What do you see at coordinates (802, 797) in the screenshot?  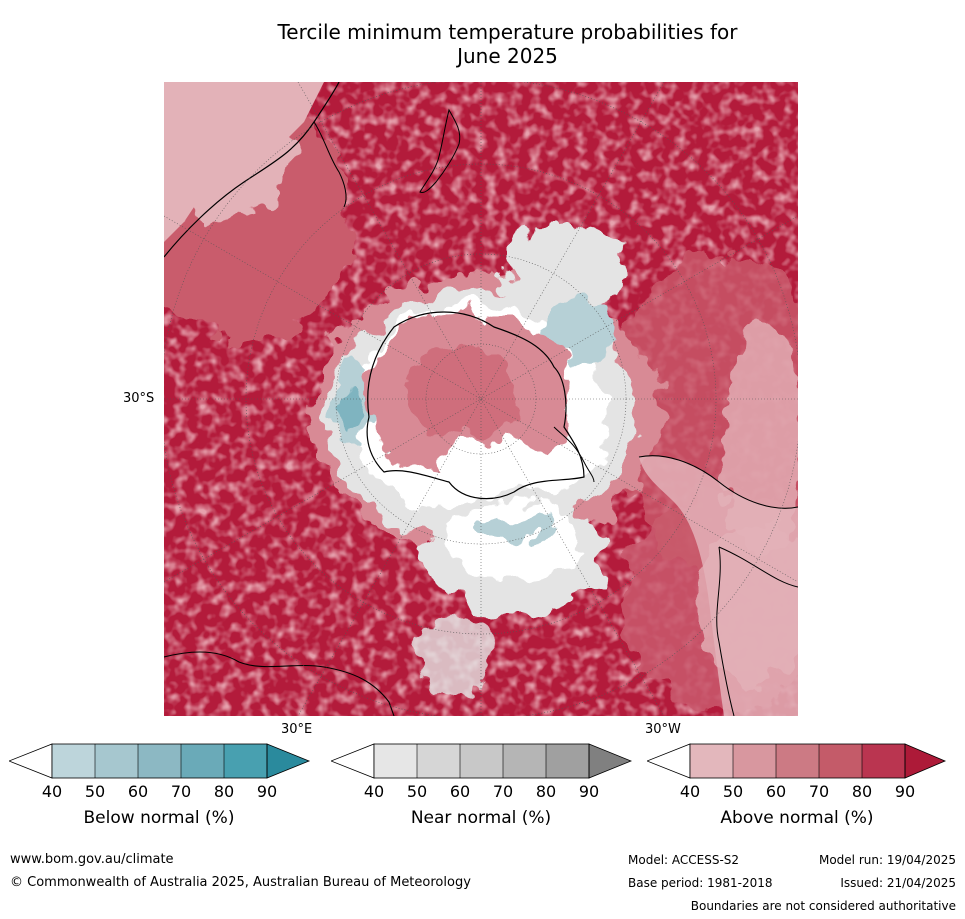 I see `colorbar-above-normal: 40 50 60 70 80 90 Above normal (%)` at bounding box center [802, 797].